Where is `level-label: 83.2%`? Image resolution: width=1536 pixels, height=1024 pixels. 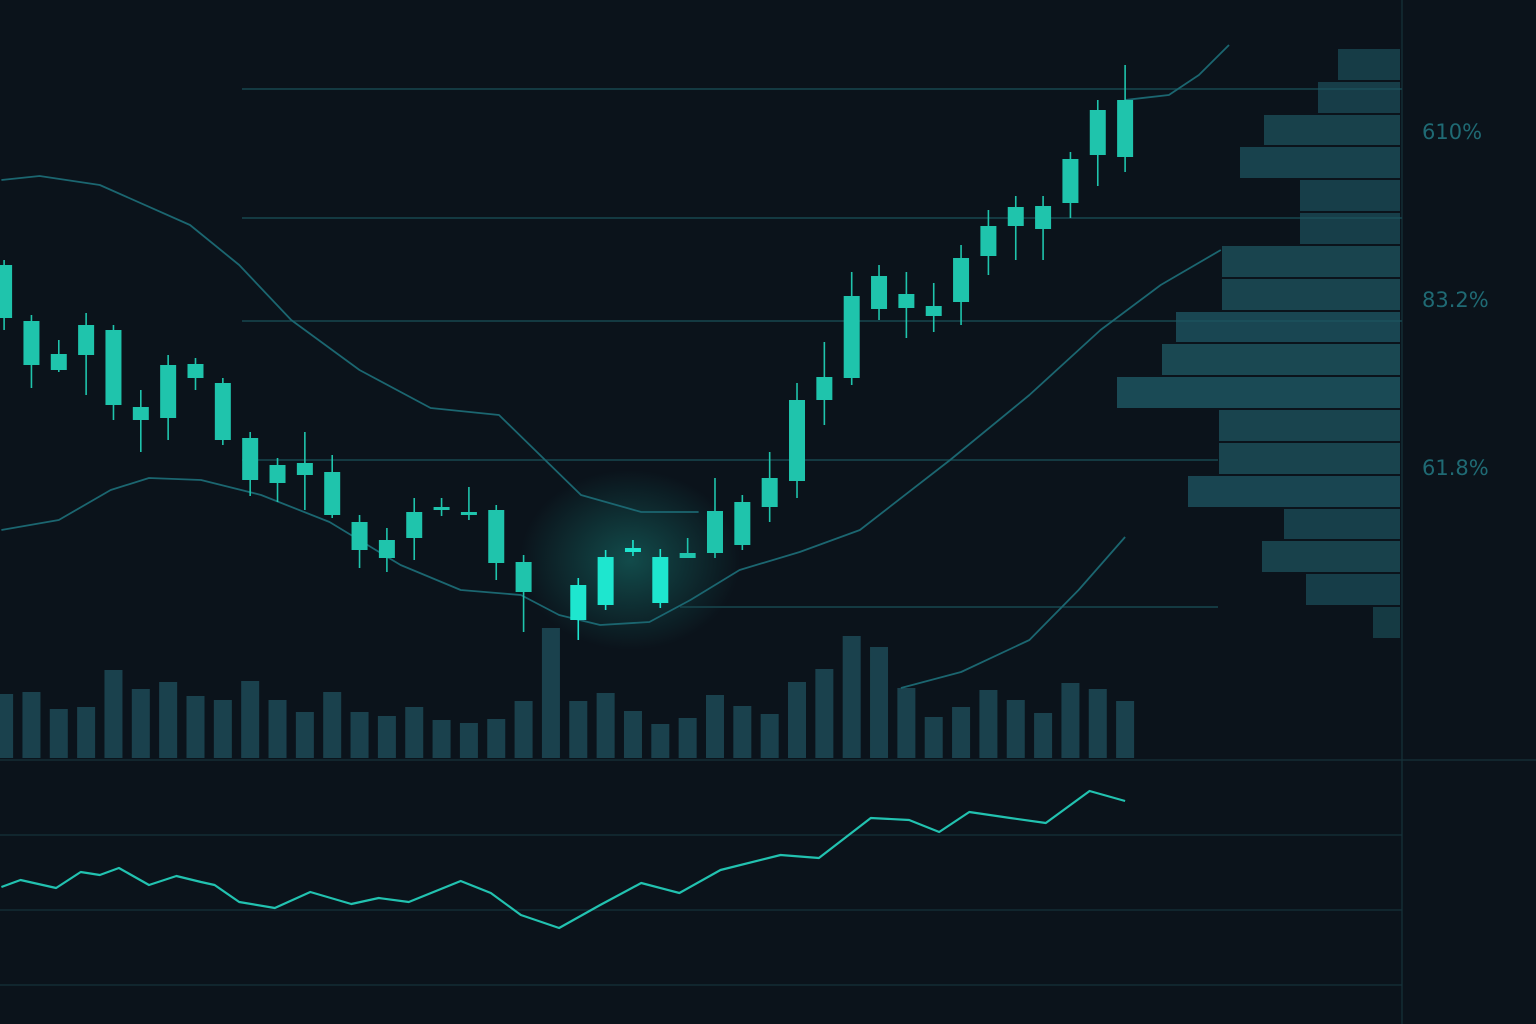 level-label: 83.2% is located at coordinates (1455, 300).